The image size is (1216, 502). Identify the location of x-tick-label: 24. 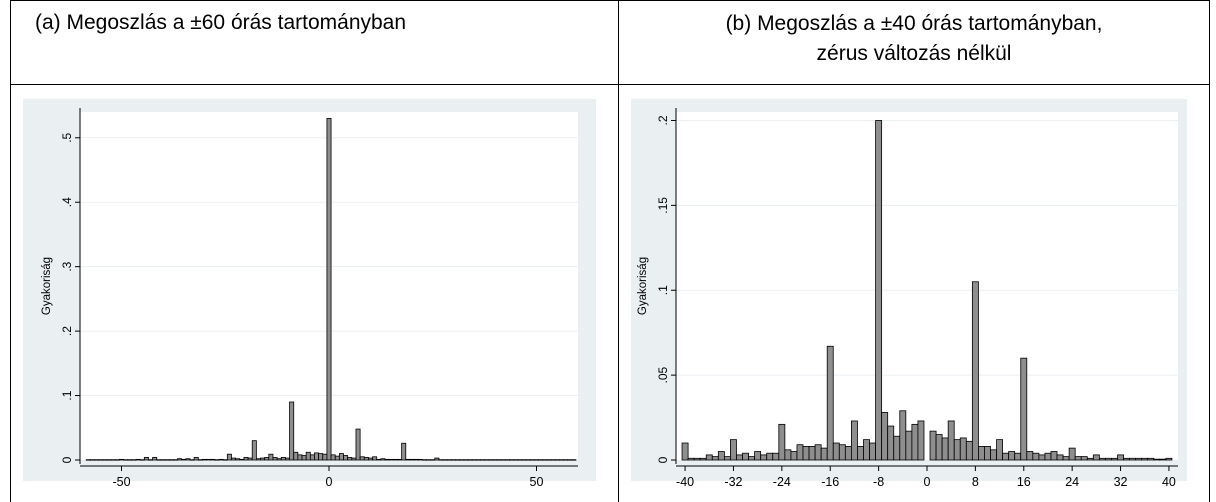
(1072, 482).